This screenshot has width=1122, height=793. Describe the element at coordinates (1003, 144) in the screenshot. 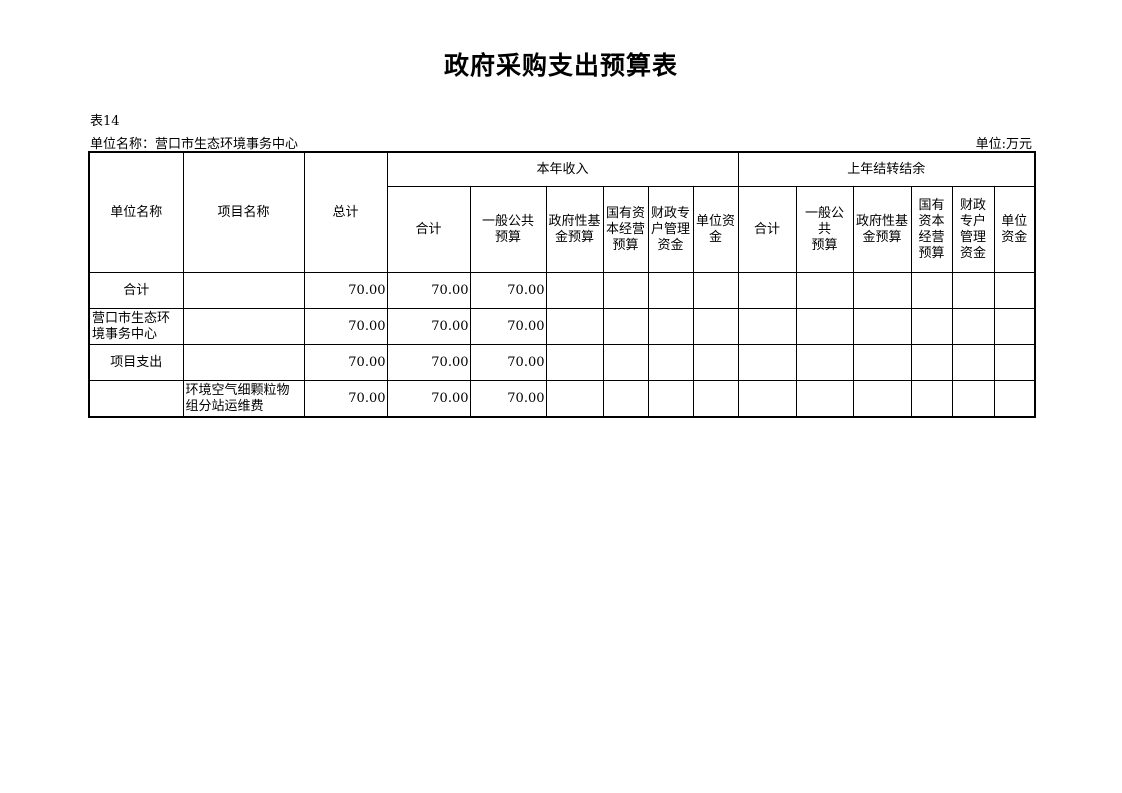

I see `unit-of-measure: 单位:万元` at that location.